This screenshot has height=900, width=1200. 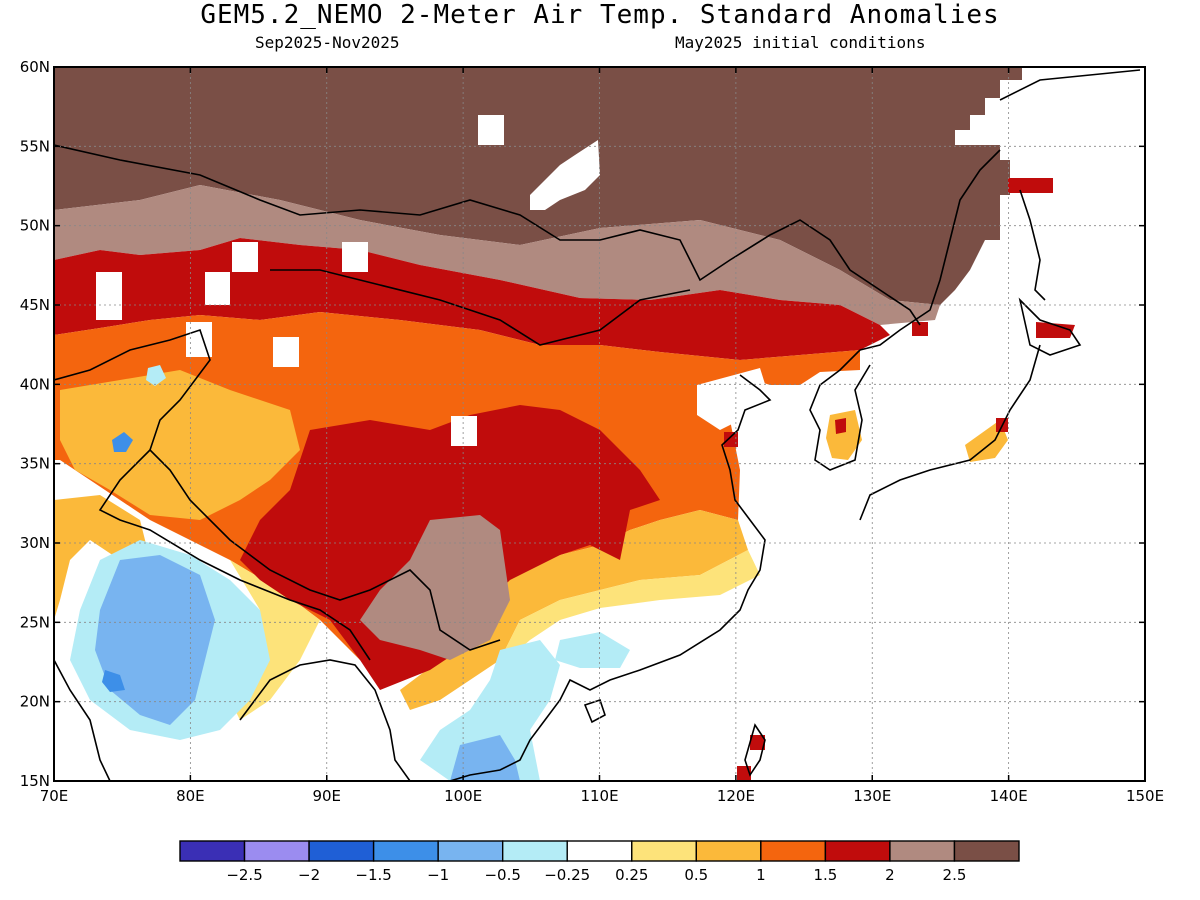 I want to click on colorbar, so click(x=599, y=851).